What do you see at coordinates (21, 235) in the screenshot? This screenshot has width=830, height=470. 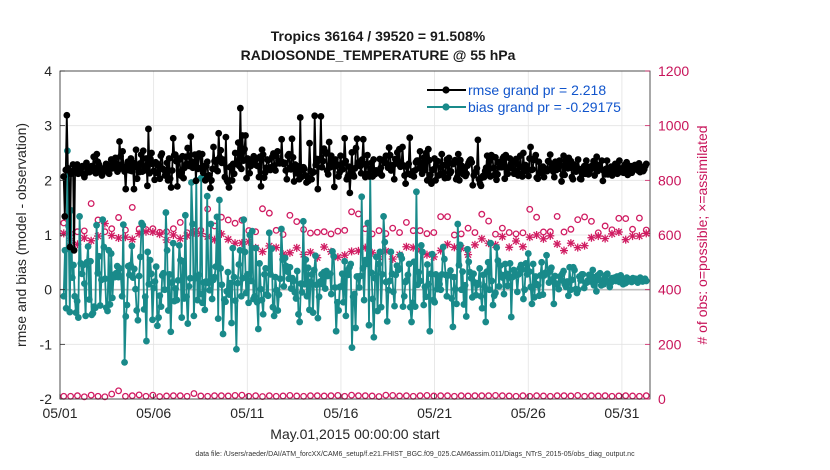 I see `y-axis-label: rmse and bias (model - observation)` at bounding box center [21, 235].